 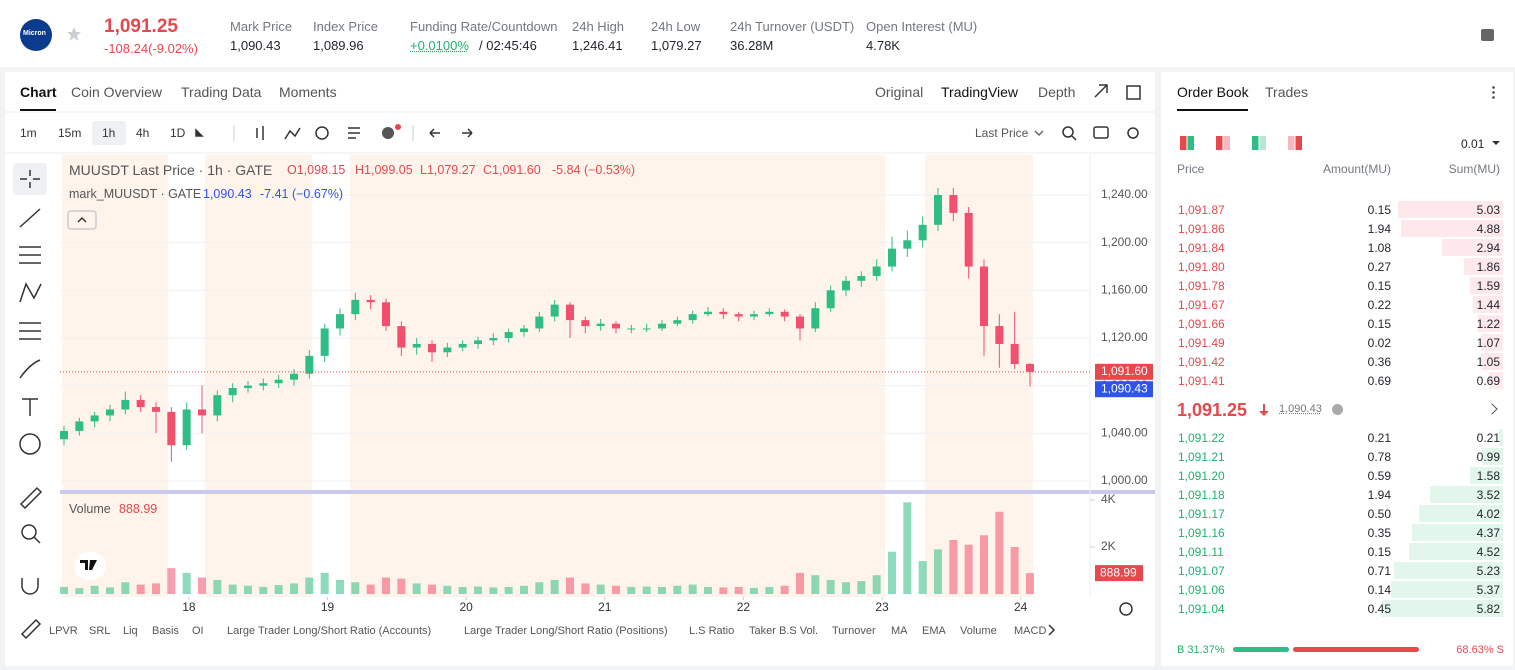 I want to click on ob-sum: 1.44, so click(x=1488, y=305).